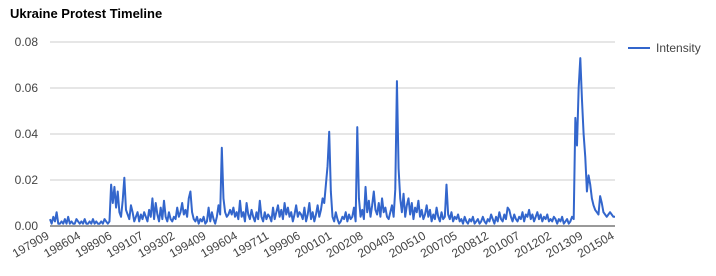 The image size is (716, 276). I want to click on y-tick-label: 0.08, so click(27, 42).